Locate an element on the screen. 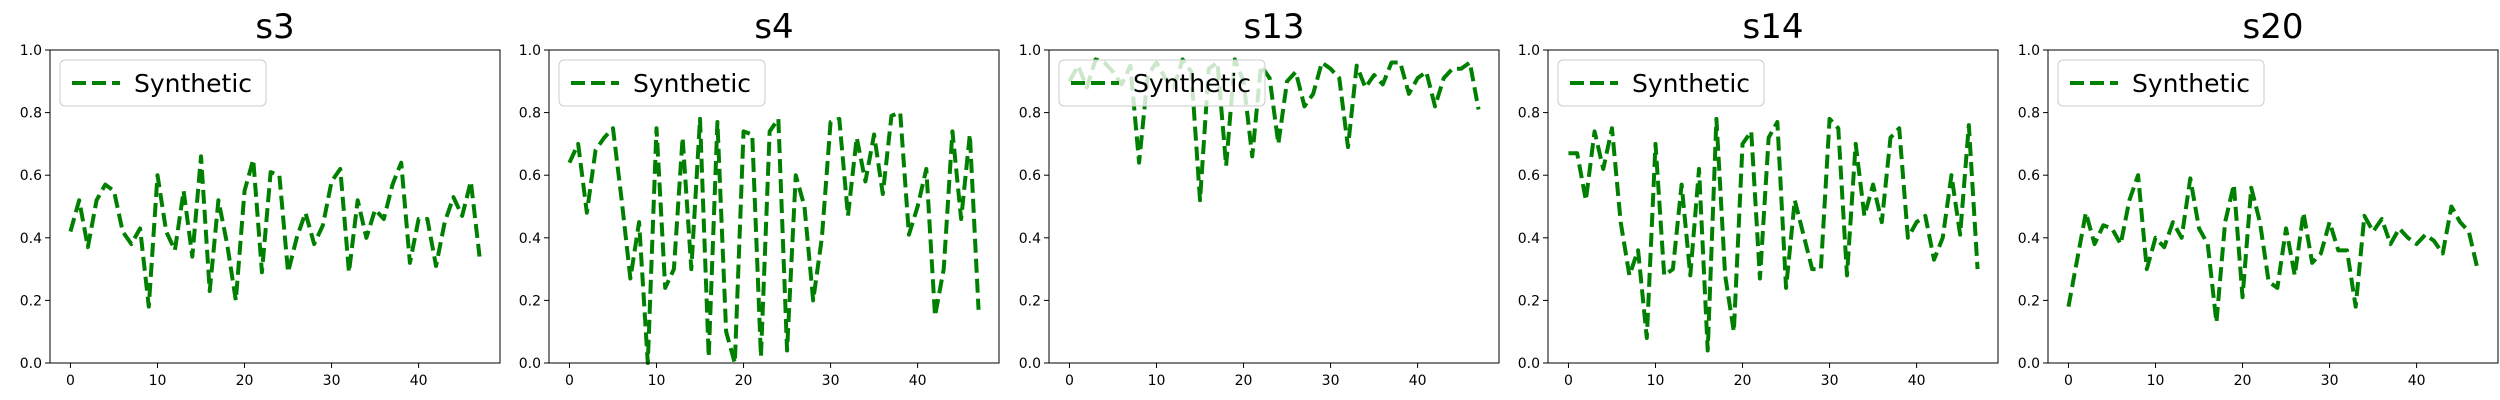 Image resolution: width=2500 pixels, height=400 pixels. chart-title: s3 is located at coordinates (274, 27).